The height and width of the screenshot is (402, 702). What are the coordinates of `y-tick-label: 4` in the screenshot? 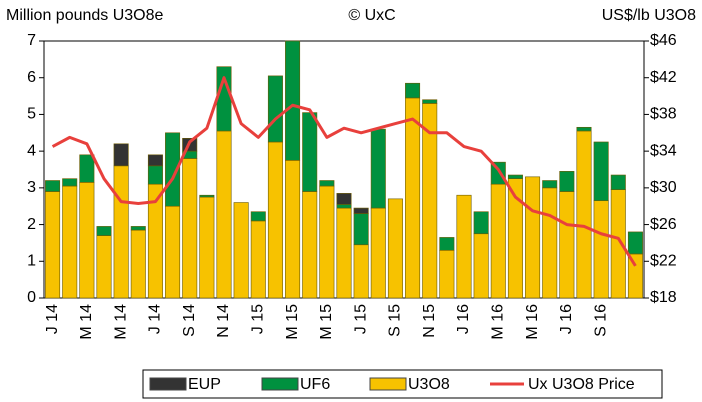 It's located at (31, 150).